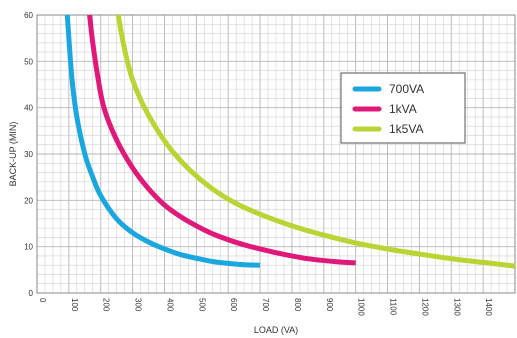 This screenshot has height=338, width=517. I want to click on x-tick-label: 200, so click(106, 305).